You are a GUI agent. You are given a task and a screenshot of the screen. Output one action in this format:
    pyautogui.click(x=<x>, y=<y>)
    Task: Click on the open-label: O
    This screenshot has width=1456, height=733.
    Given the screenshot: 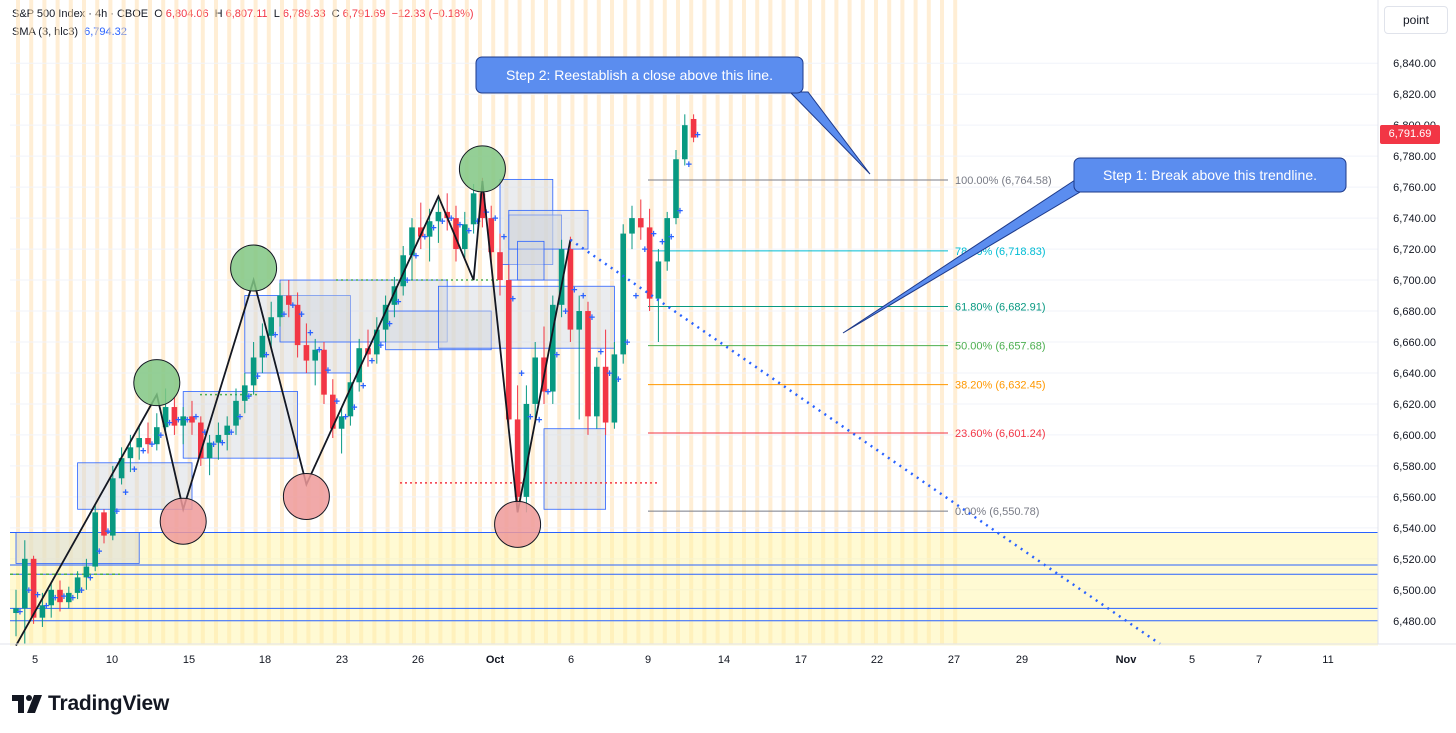 What is the action you would take?
    pyautogui.click(x=158, y=14)
    